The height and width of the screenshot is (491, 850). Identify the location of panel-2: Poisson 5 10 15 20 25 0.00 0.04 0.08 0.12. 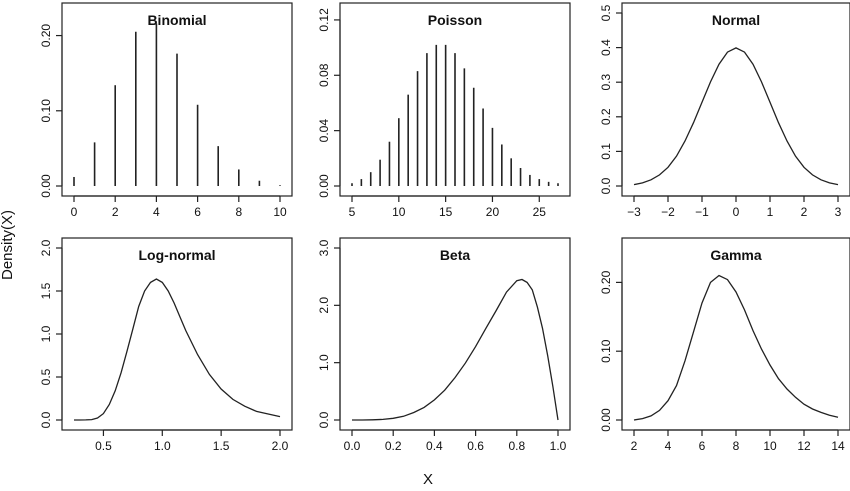
(444, 110).